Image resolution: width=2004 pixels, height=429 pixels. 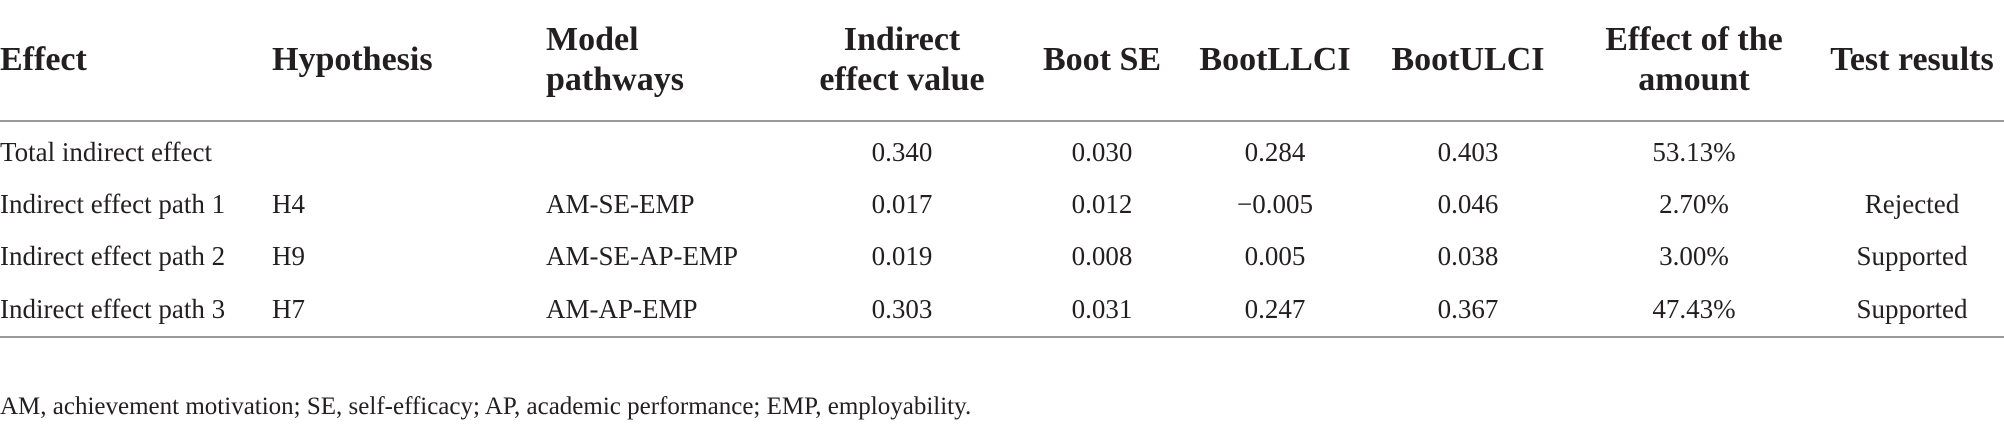 I want to click on cell-bootllci: 0.005, so click(x=1275, y=256).